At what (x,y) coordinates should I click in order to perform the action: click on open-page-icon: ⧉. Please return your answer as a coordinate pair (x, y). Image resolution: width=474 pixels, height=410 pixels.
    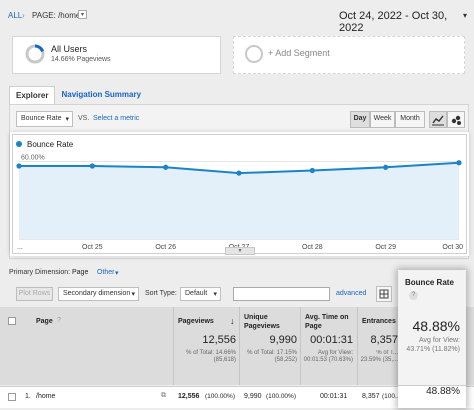
    Looking at the image, I should click on (163, 395).